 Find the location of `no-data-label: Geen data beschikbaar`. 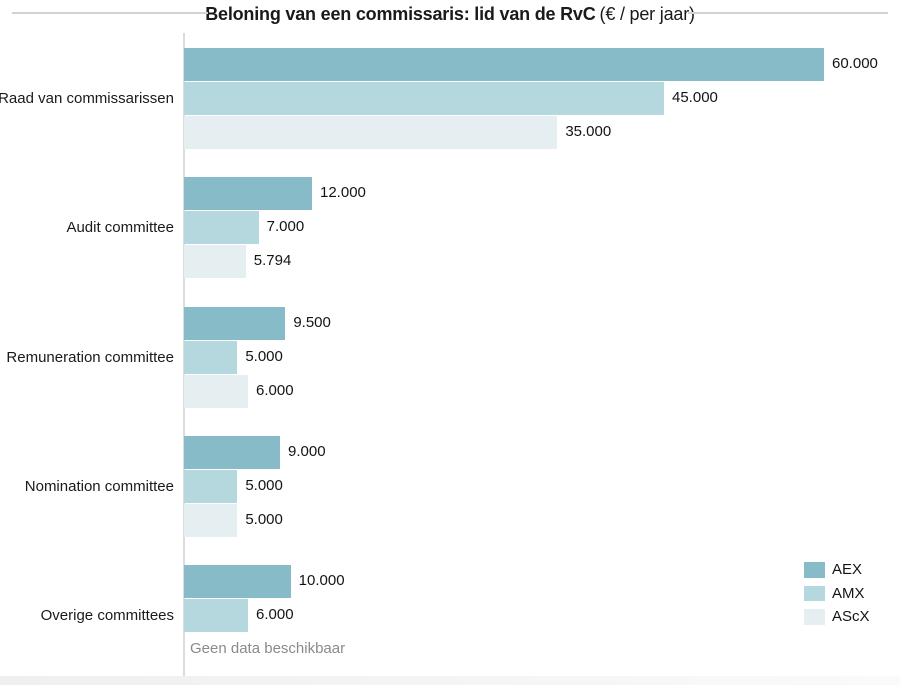

no-data-label: Geen data beschikbaar is located at coordinates (268, 648).